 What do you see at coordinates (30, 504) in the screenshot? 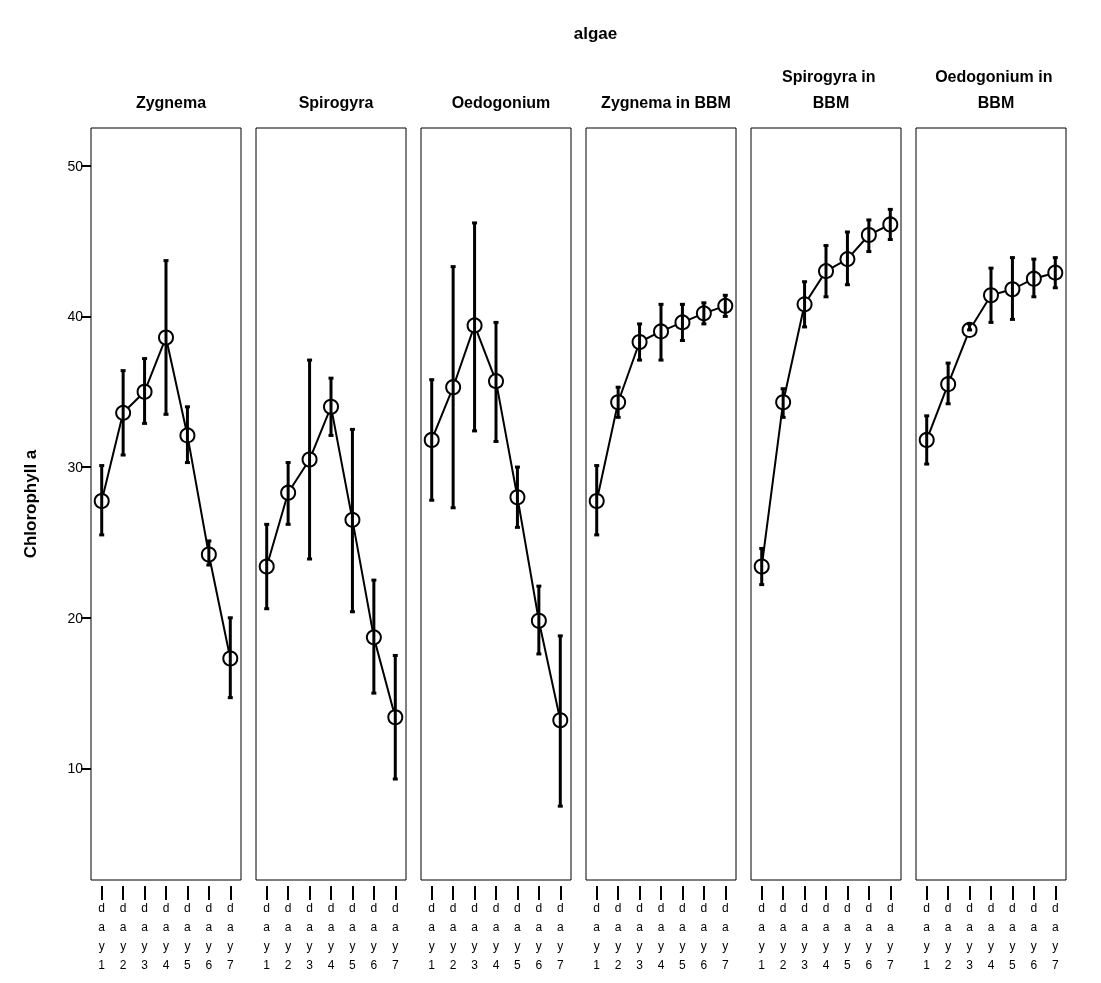
I see `y-axis-title: Chlorophyll a` at bounding box center [30, 504].